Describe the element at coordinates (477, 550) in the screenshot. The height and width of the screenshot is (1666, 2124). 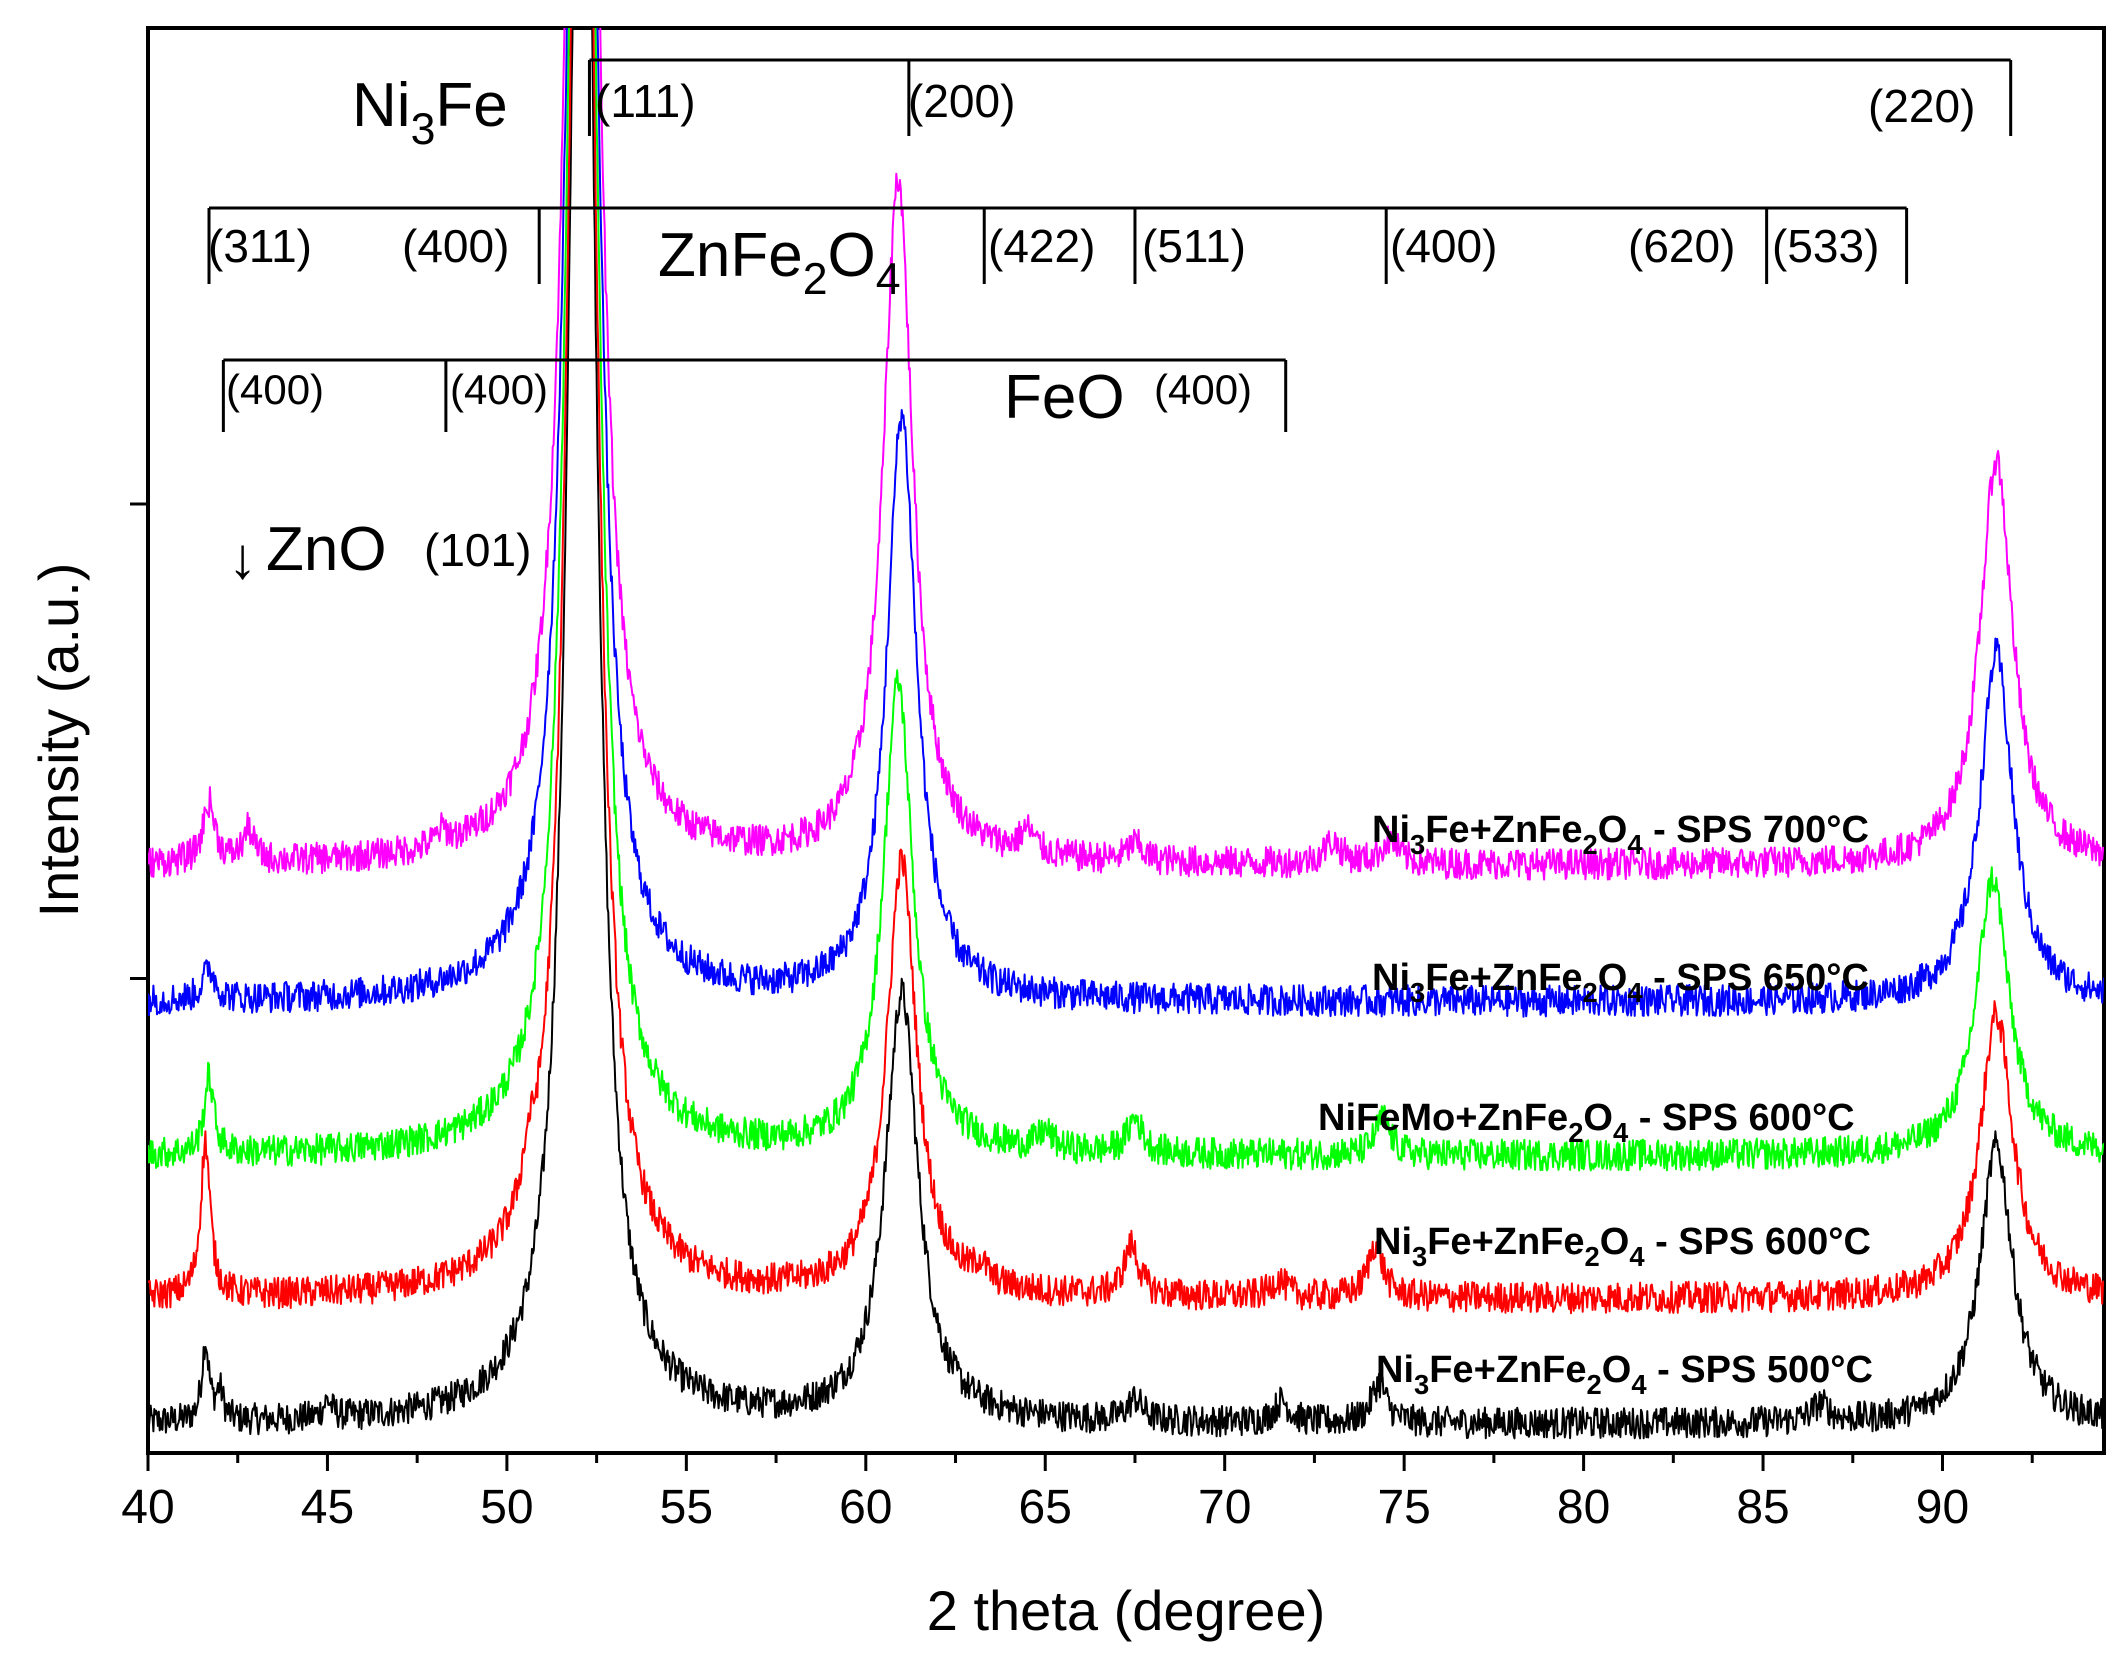
I see `zno-hkl-101: (101)` at that location.